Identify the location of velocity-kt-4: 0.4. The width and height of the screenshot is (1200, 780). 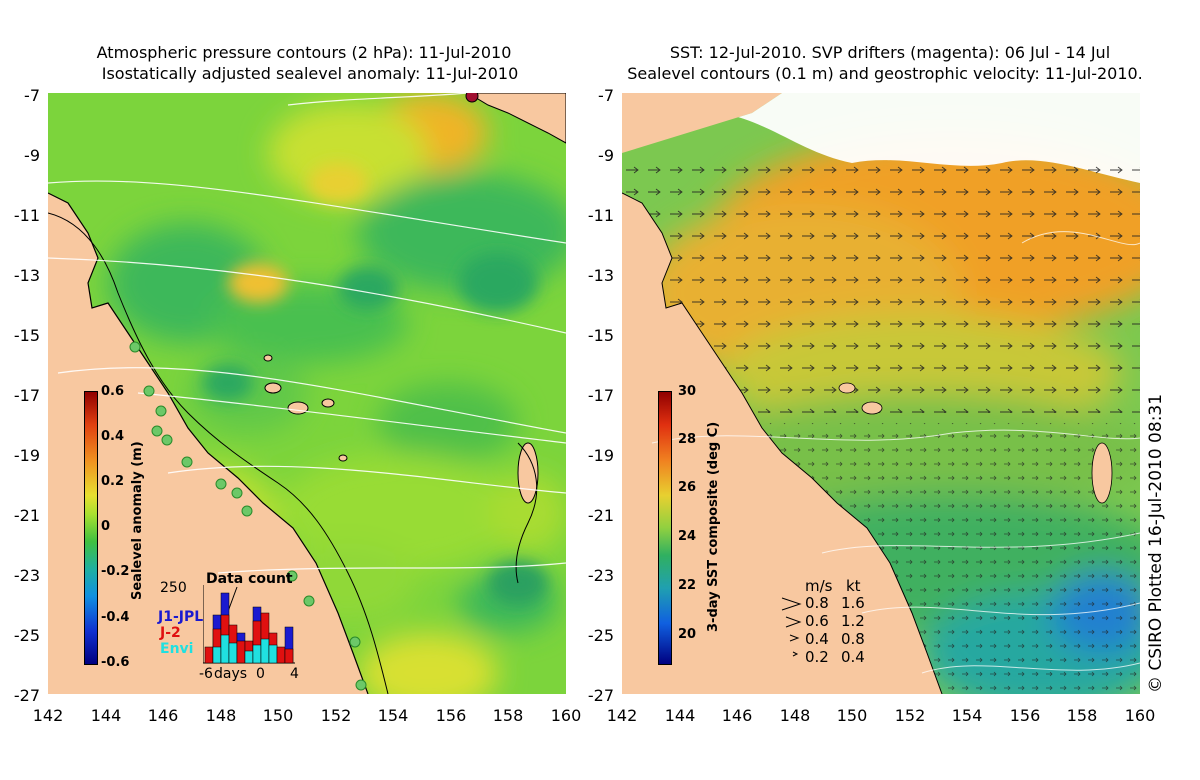
(853, 657).